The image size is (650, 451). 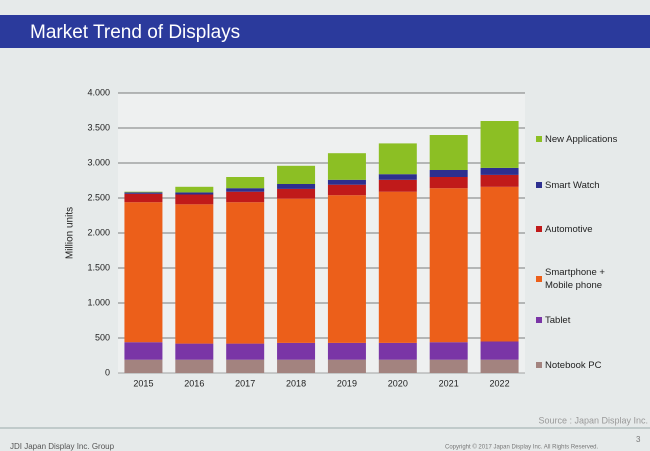 I want to click on legend-label: Notebook PC, so click(x=573, y=365).